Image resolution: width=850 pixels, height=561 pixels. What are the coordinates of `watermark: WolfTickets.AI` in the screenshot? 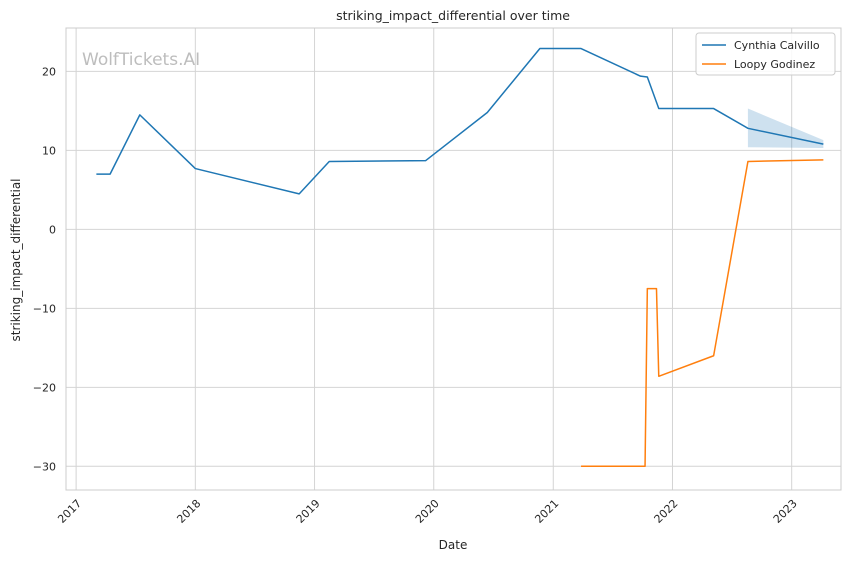 It's located at (141, 60).